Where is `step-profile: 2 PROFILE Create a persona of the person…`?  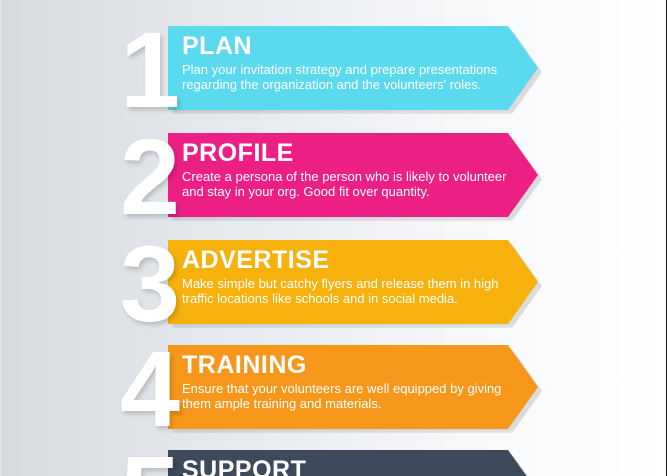 step-profile: 2 PROFILE Create a persona of the person… is located at coordinates (338, 177).